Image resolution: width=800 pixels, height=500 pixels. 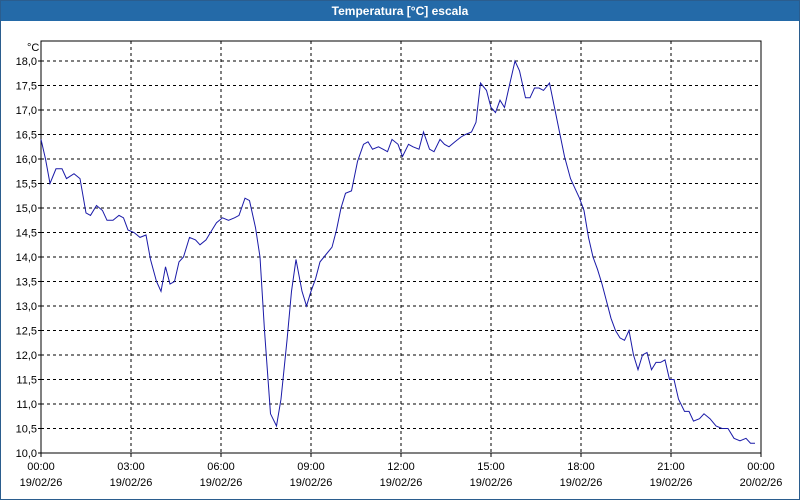 What do you see at coordinates (26, 234) in the screenshot?
I see `y-tick-label: 14,5` at bounding box center [26, 234].